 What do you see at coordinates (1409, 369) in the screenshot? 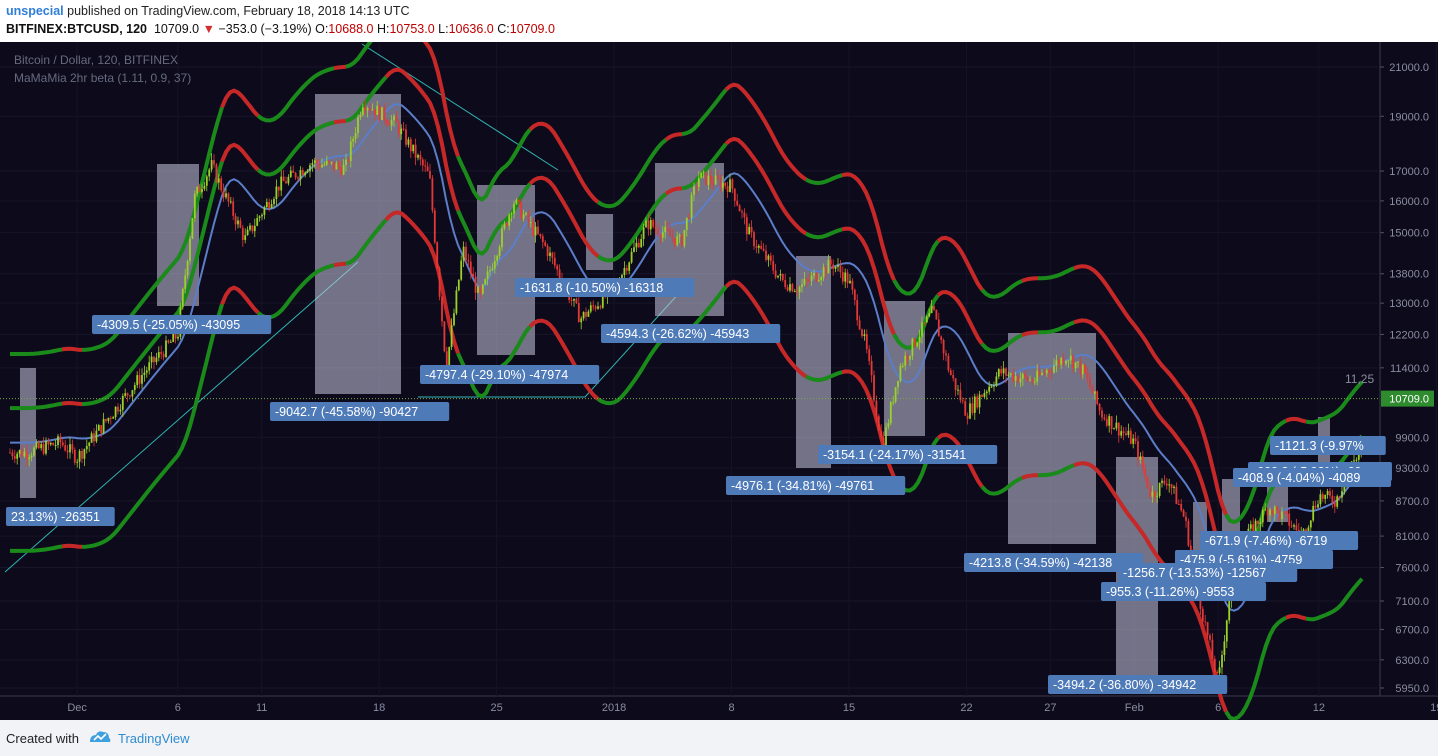
I see `price-axis` at bounding box center [1409, 369].